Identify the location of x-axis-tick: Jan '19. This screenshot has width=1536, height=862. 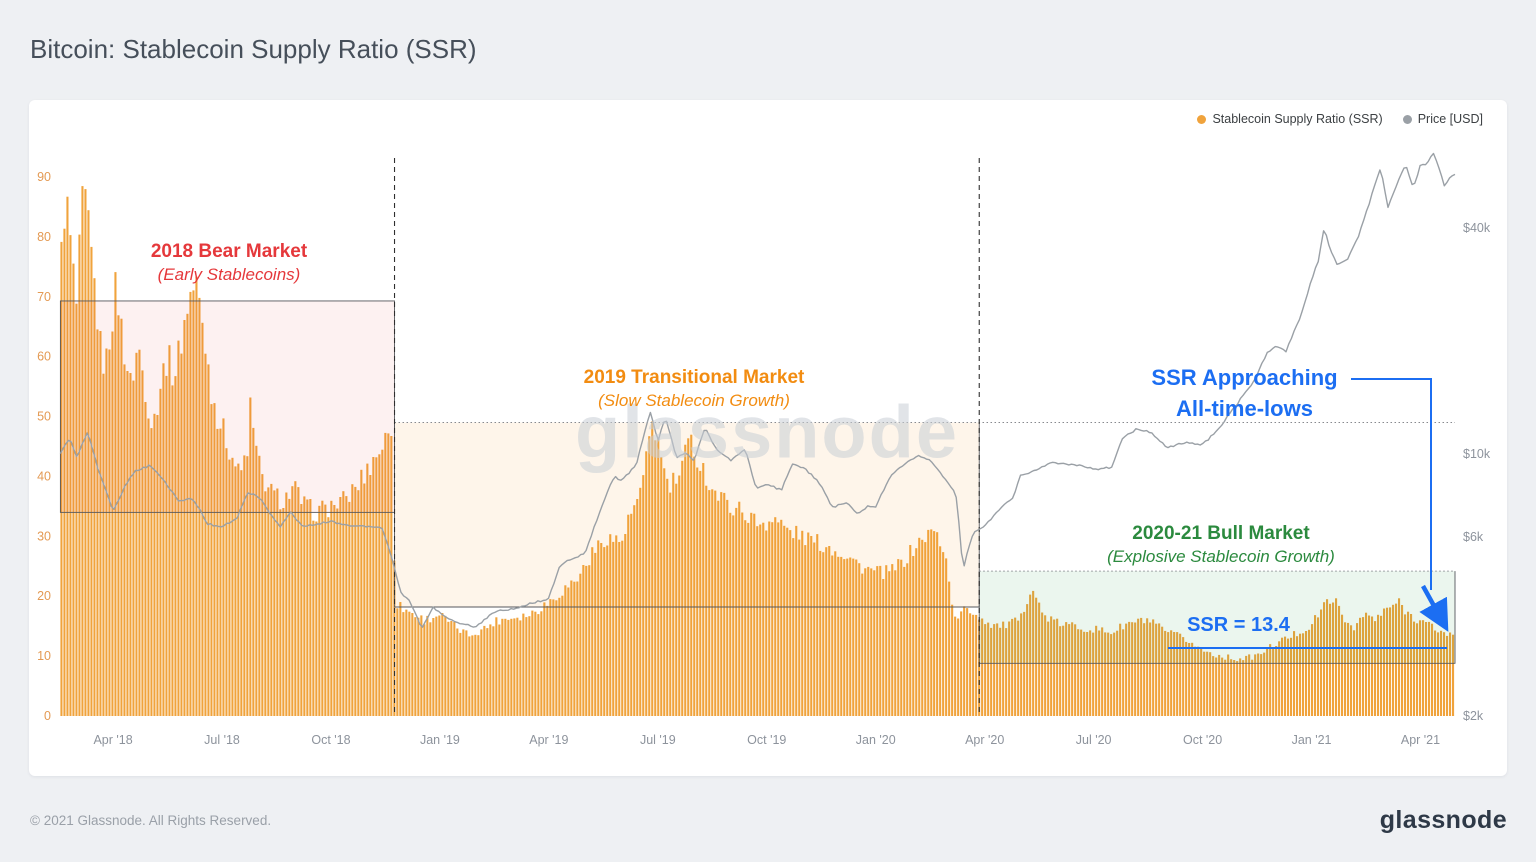
(440, 740).